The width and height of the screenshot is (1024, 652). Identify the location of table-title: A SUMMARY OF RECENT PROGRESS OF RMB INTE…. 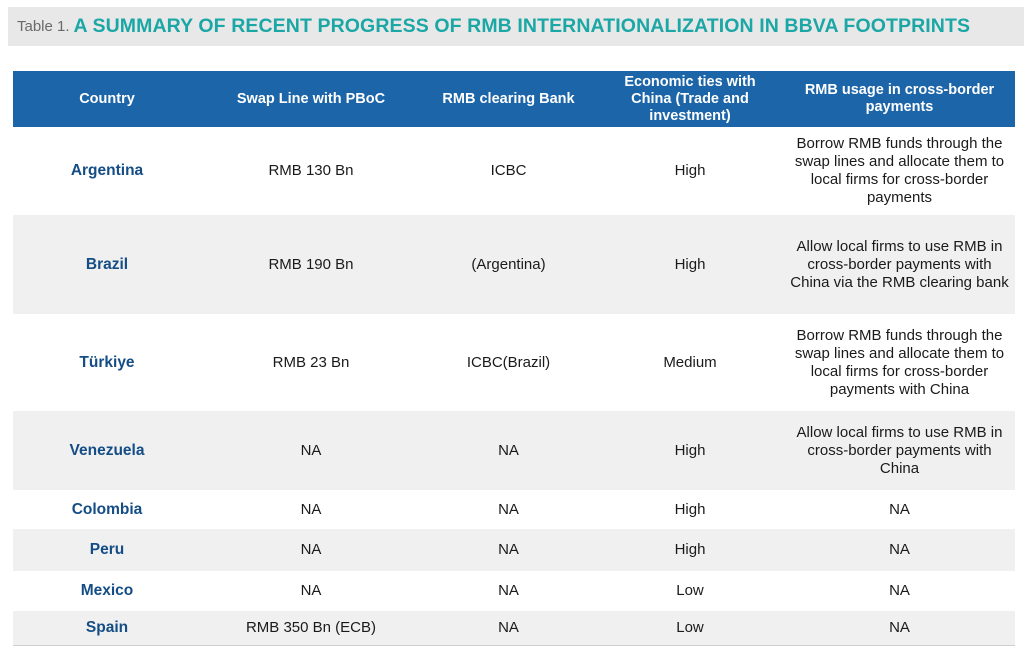
(522, 26).